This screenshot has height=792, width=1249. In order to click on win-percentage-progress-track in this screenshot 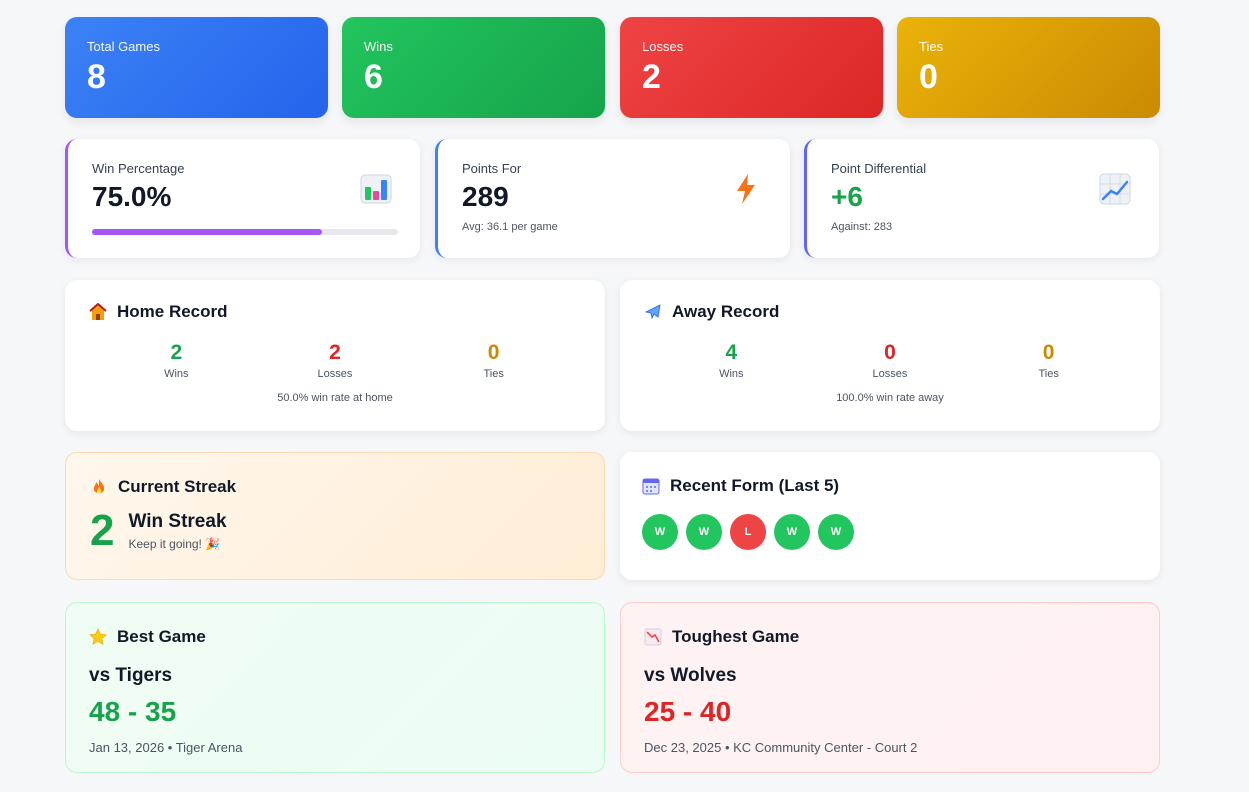, I will do `click(245, 232)`.